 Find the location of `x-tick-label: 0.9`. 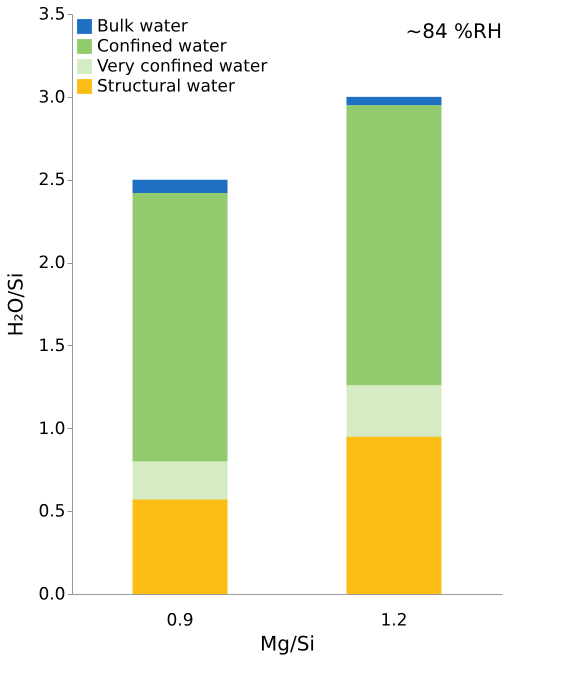

x-tick-label: 0.9 is located at coordinates (180, 620).